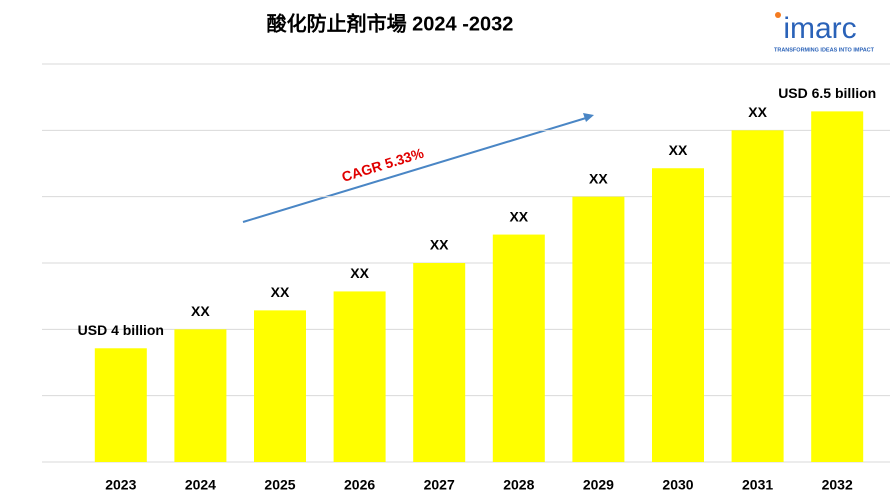 The height and width of the screenshot is (497, 892). What do you see at coordinates (677, 485) in the screenshot?
I see `x-tick-label: 2030` at bounding box center [677, 485].